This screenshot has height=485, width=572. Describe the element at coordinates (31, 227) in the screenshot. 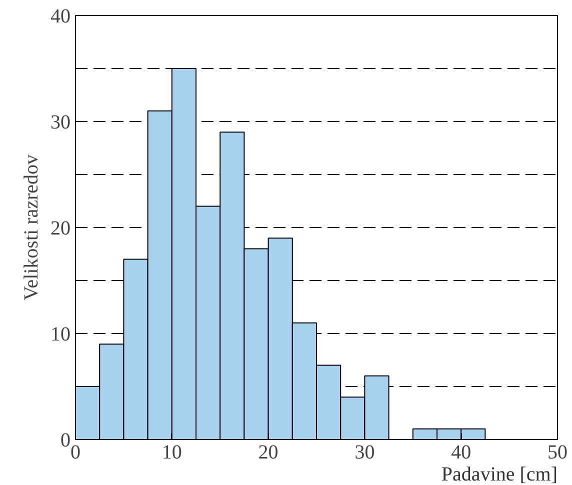

I see `y-axis-title: Velikosti razredov` at that location.